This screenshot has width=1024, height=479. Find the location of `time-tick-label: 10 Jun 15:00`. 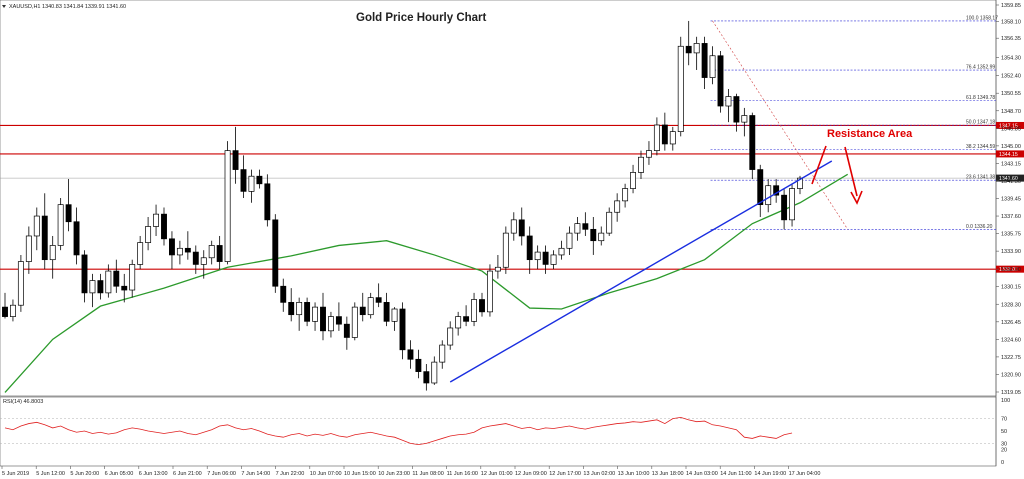

time-tick-label: 10 Jun 15:00 is located at coordinates (360, 474).